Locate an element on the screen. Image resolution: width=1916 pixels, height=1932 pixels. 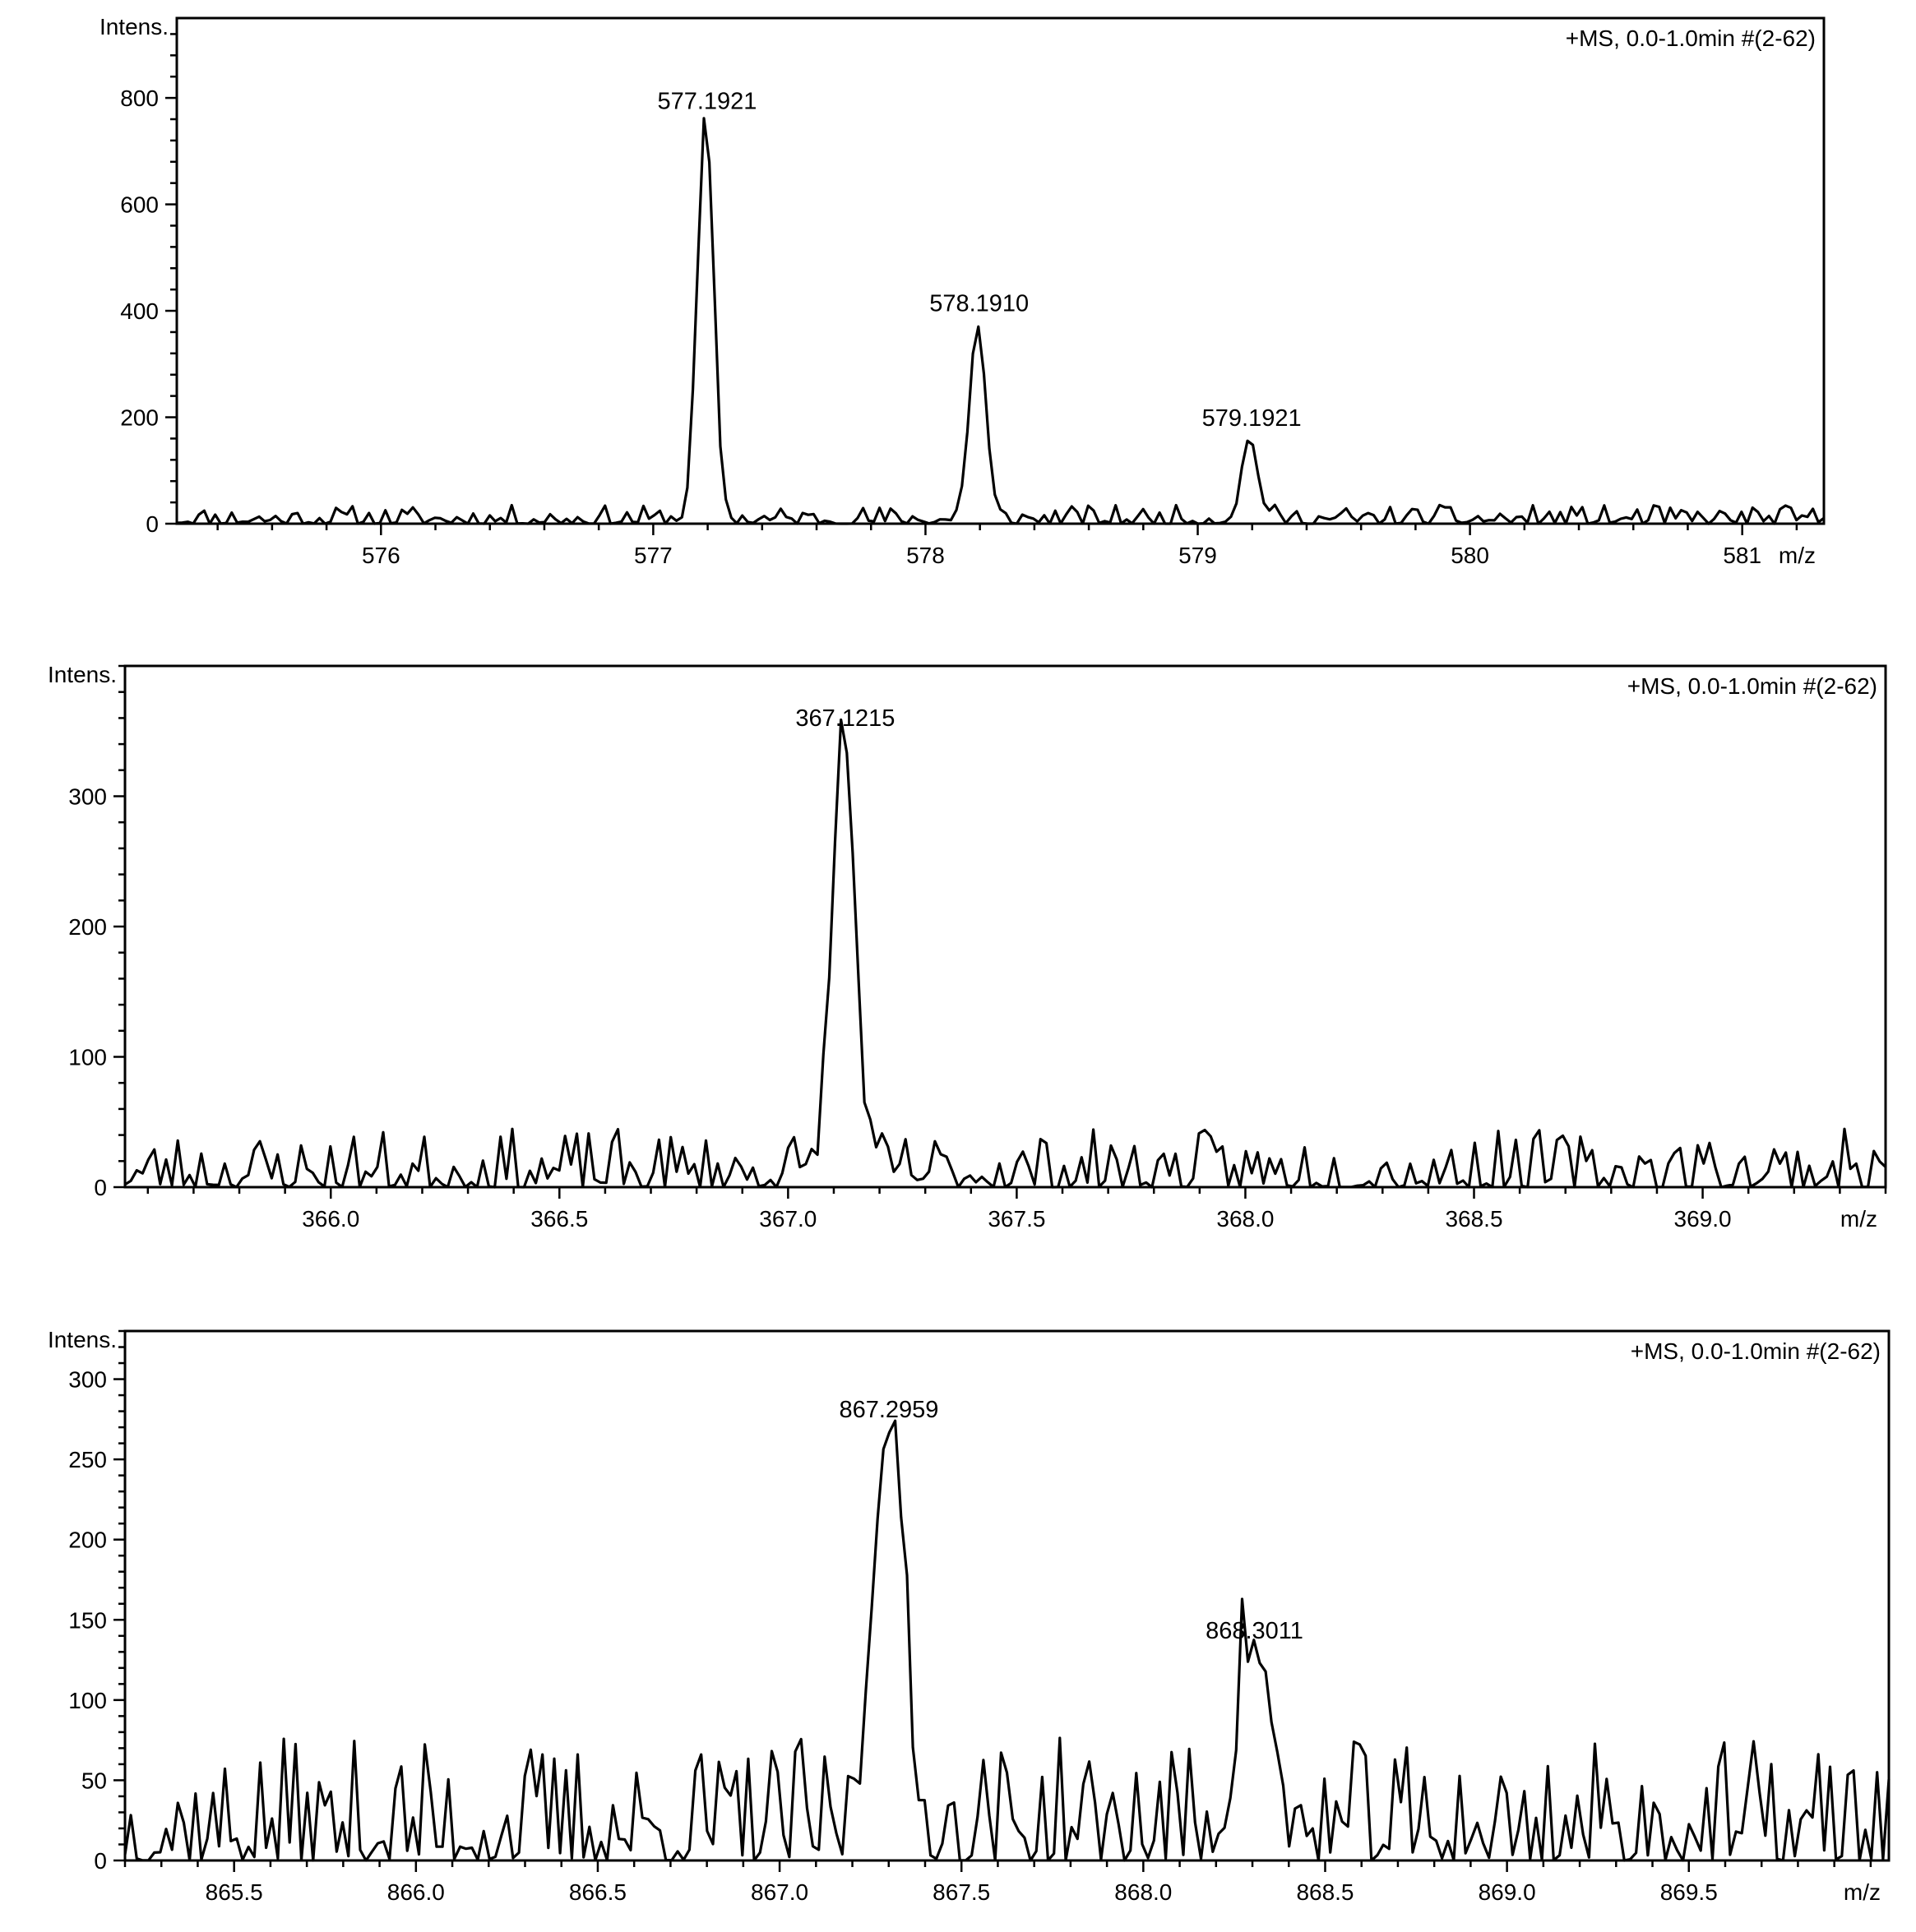
peak-label: 579.1921 is located at coordinates (1252, 418).